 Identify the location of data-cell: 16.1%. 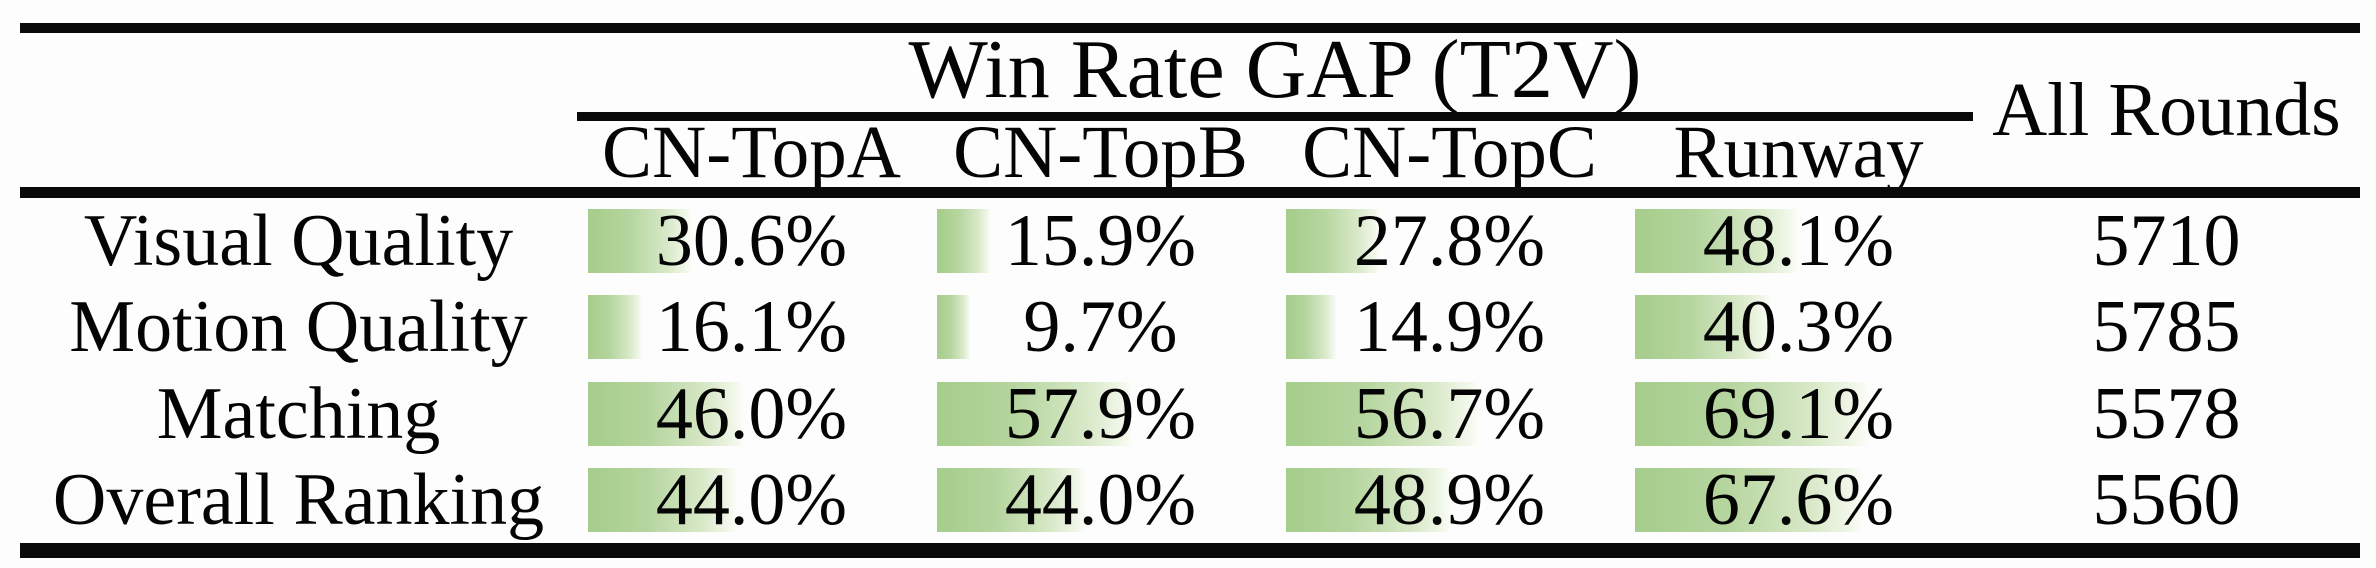
(751, 327).